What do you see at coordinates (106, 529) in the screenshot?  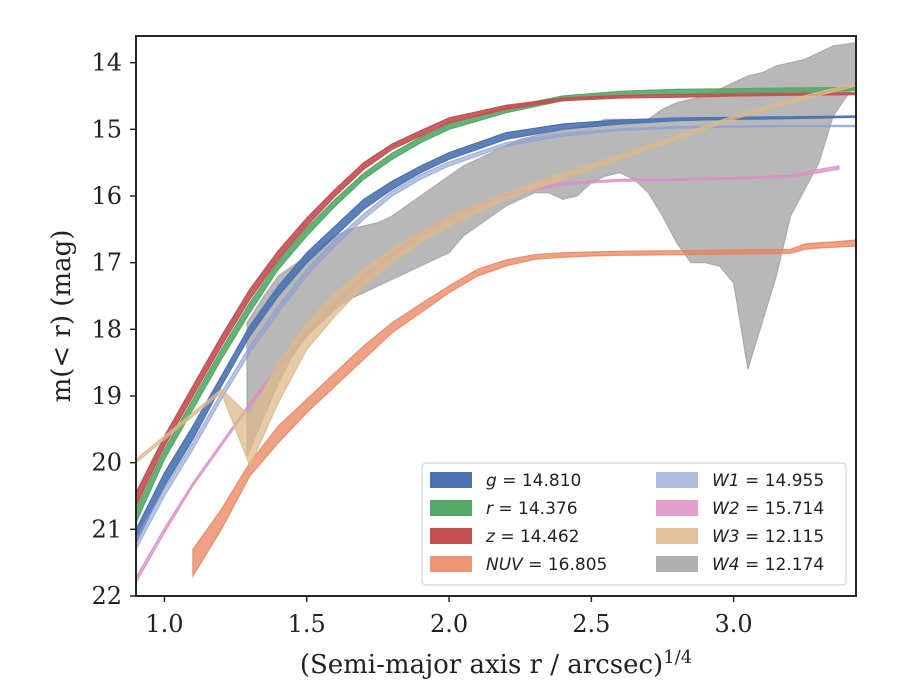 I see `y-tick-label: 21` at bounding box center [106, 529].